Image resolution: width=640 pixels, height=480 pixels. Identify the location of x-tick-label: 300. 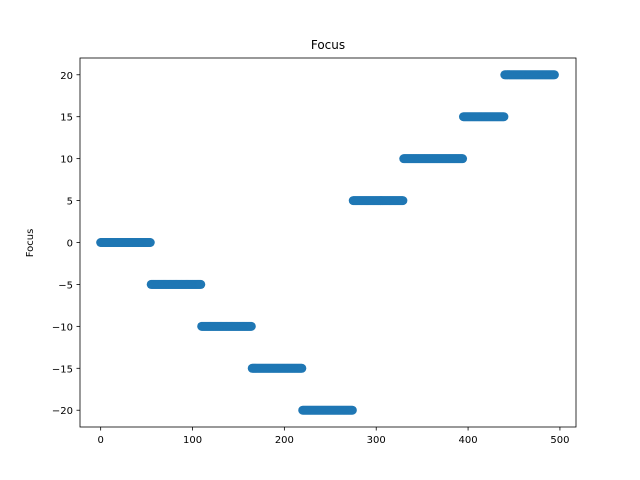
(376, 440).